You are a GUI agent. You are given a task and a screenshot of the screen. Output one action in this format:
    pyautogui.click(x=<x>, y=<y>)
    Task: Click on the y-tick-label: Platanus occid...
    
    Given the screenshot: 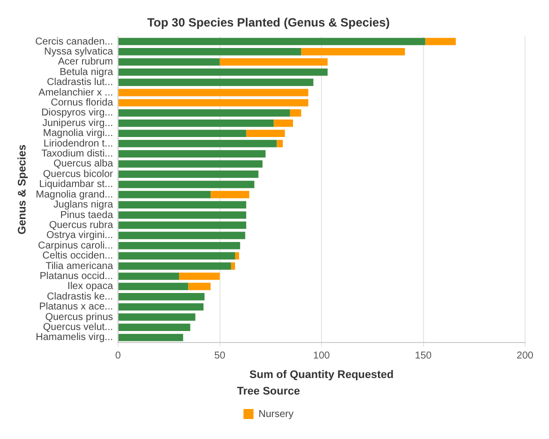 What is the action you would take?
    pyautogui.click(x=77, y=276)
    